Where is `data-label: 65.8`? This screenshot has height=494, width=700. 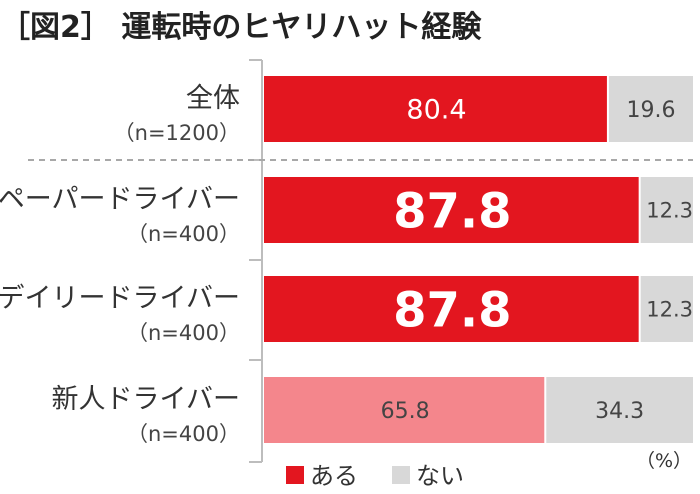 data-label: 65.8 is located at coordinates (405, 411).